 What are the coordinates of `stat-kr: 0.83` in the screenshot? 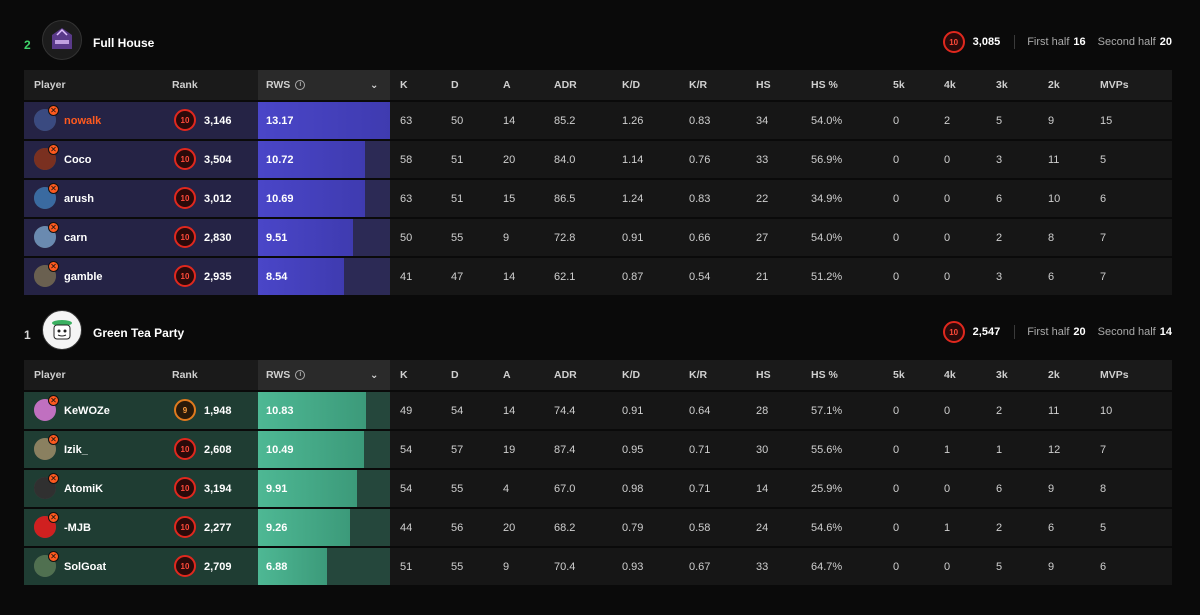 It's located at (700, 198).